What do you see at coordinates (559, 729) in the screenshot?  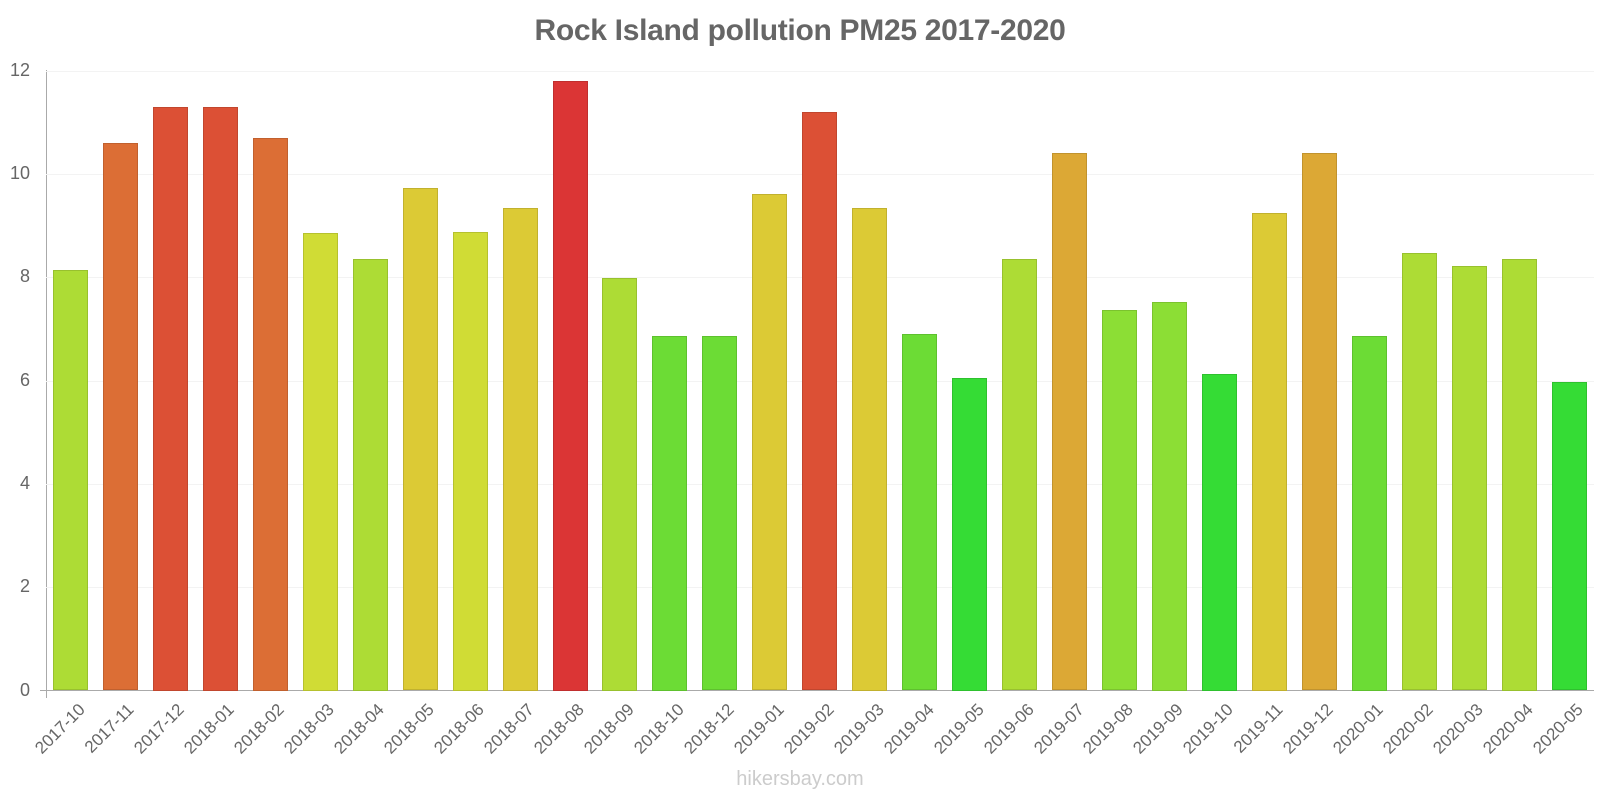 I see `x-tick-label: 2018-08` at bounding box center [559, 729].